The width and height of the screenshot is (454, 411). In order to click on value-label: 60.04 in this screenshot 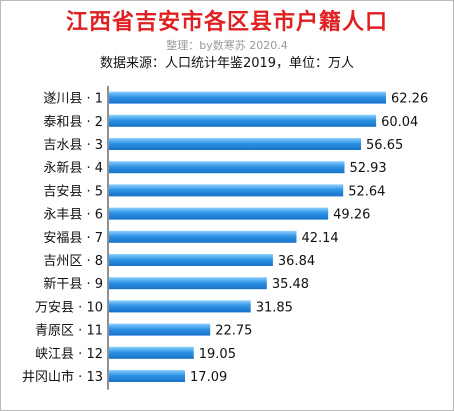, I will do `click(399, 122)`.